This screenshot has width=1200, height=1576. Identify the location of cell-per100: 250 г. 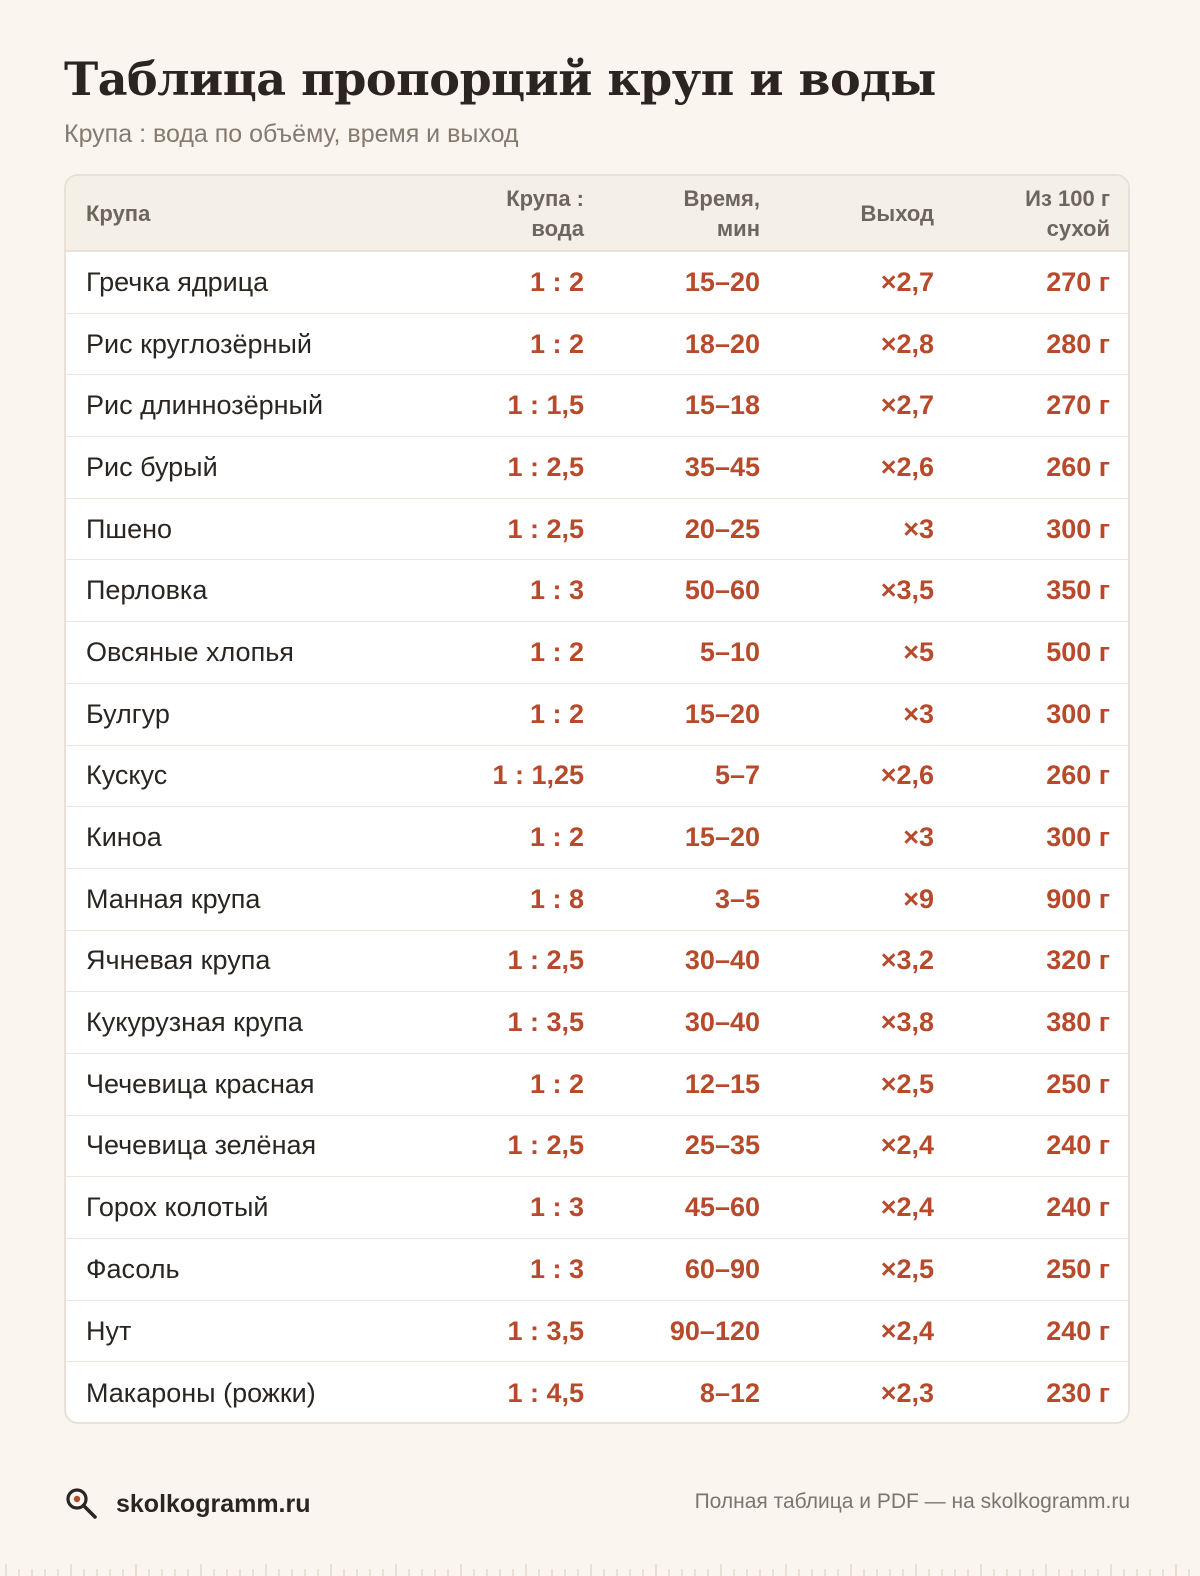
(1078, 1083).